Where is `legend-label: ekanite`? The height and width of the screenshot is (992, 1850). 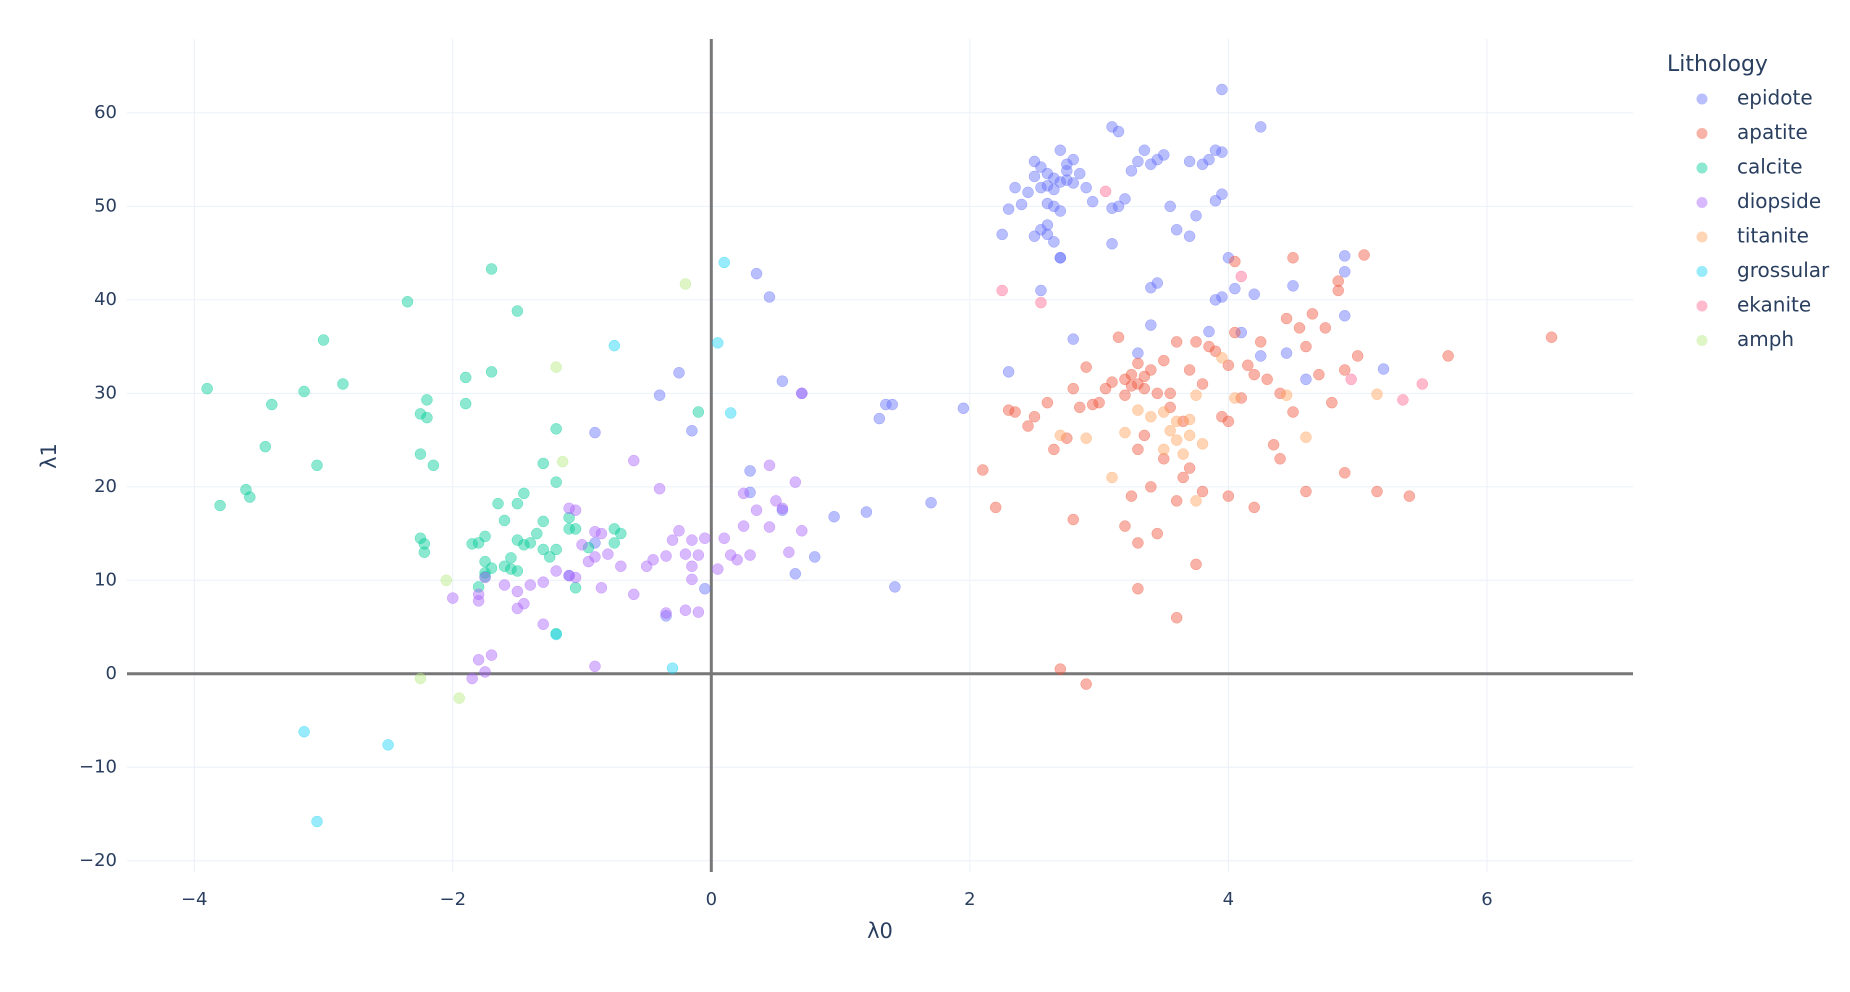
legend-label: ekanite is located at coordinates (1774, 305).